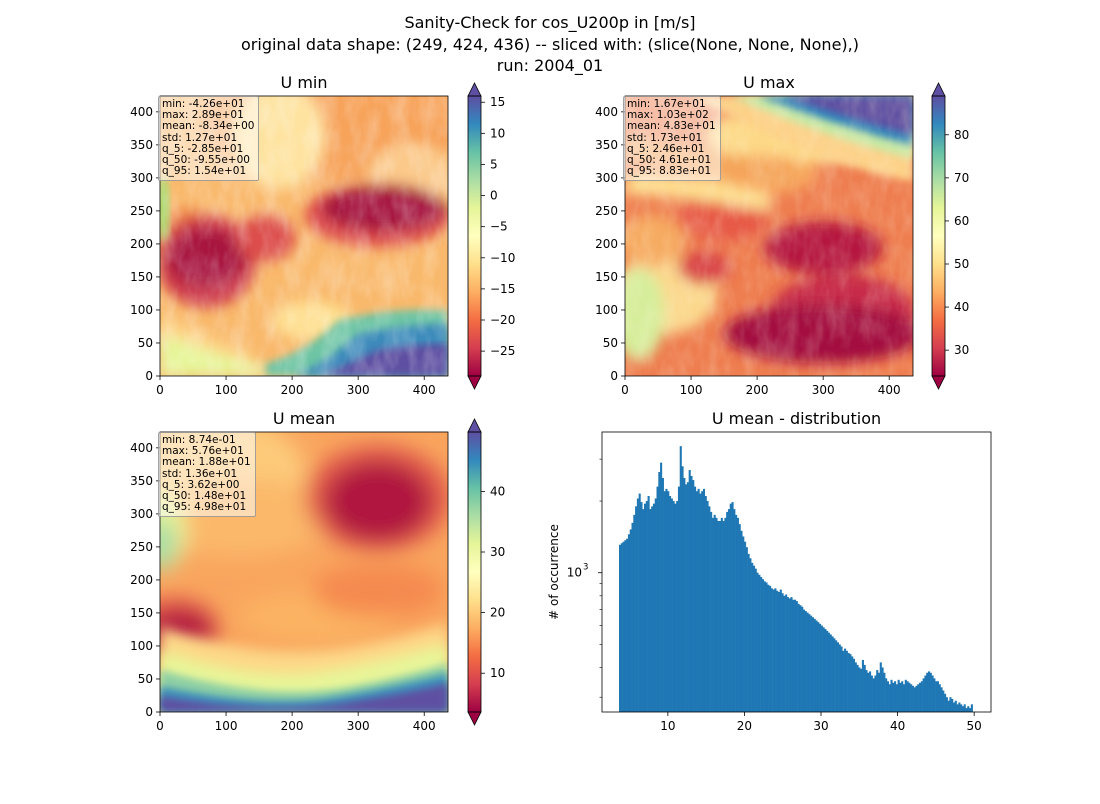 This screenshot has height=804, width=1100. What do you see at coordinates (497, 673) in the screenshot?
I see `umean-colorbar-tick-label: 10` at bounding box center [497, 673].